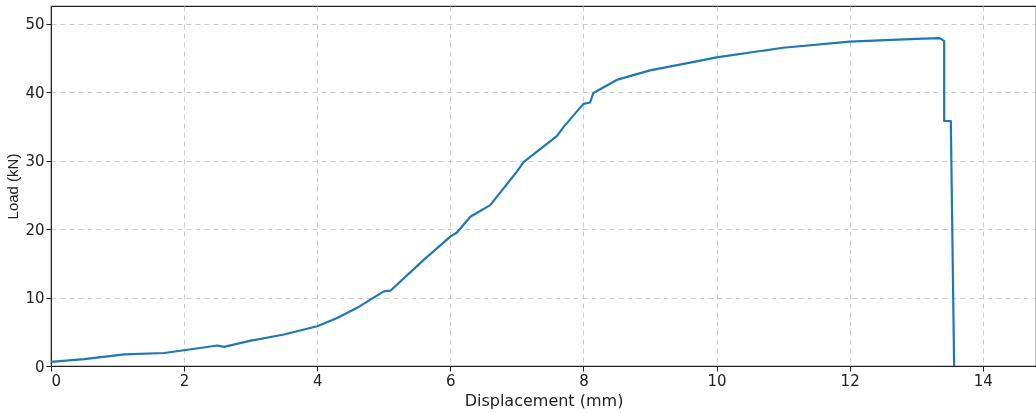 This screenshot has height=413, width=1036. What do you see at coordinates (717, 380) in the screenshot?
I see `x-tick-label: 10` at bounding box center [717, 380].